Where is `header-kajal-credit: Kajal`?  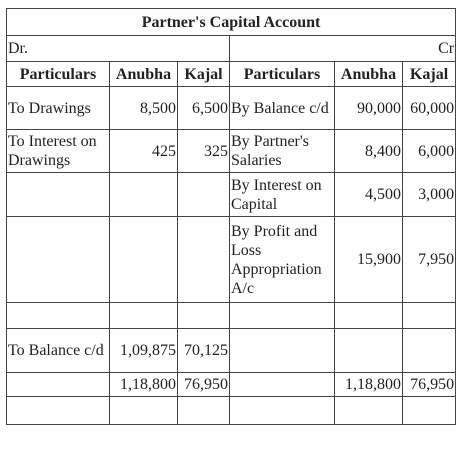
header-kajal-credit: Kajal is located at coordinates (429, 74).